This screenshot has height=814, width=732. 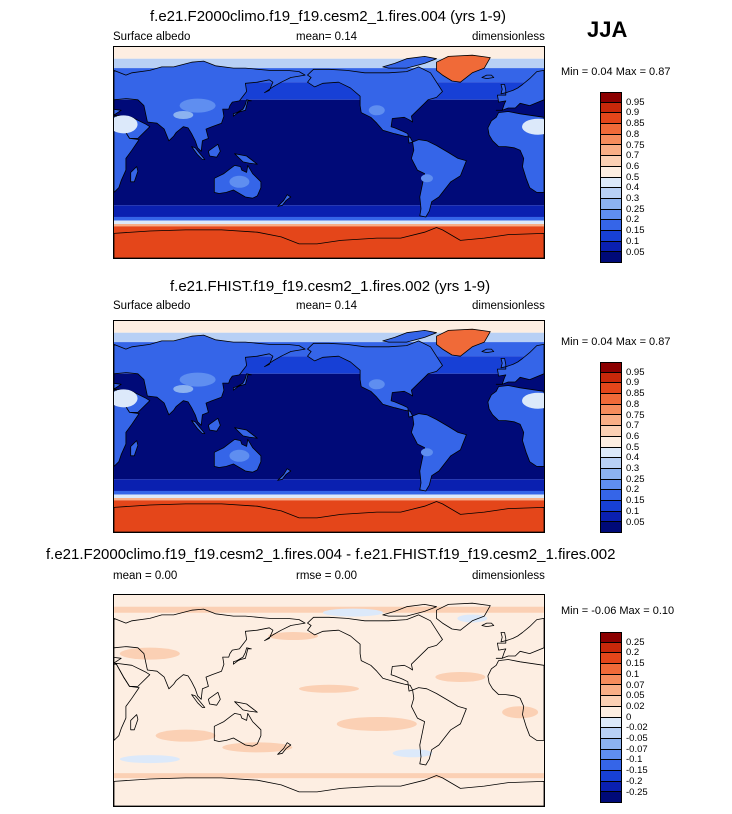 What do you see at coordinates (152, 306) in the screenshot?
I see `panel-2-variable: Surface albedo` at bounding box center [152, 306].